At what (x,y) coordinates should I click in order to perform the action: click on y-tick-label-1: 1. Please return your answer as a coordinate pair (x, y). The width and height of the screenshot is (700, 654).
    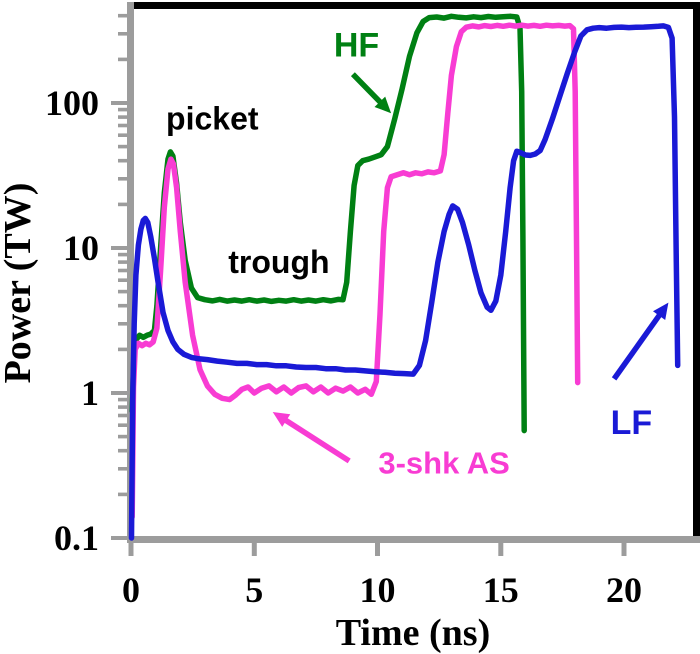
    Looking at the image, I should click on (90, 393).